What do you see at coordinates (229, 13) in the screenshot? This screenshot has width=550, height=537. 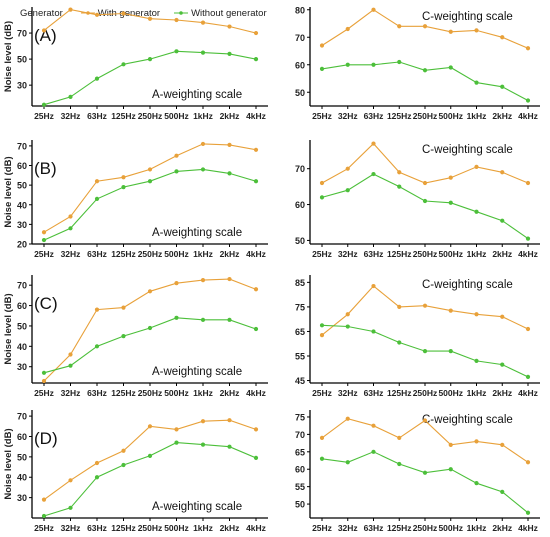 I see `legend-label-without-generator: Without generator` at bounding box center [229, 13].